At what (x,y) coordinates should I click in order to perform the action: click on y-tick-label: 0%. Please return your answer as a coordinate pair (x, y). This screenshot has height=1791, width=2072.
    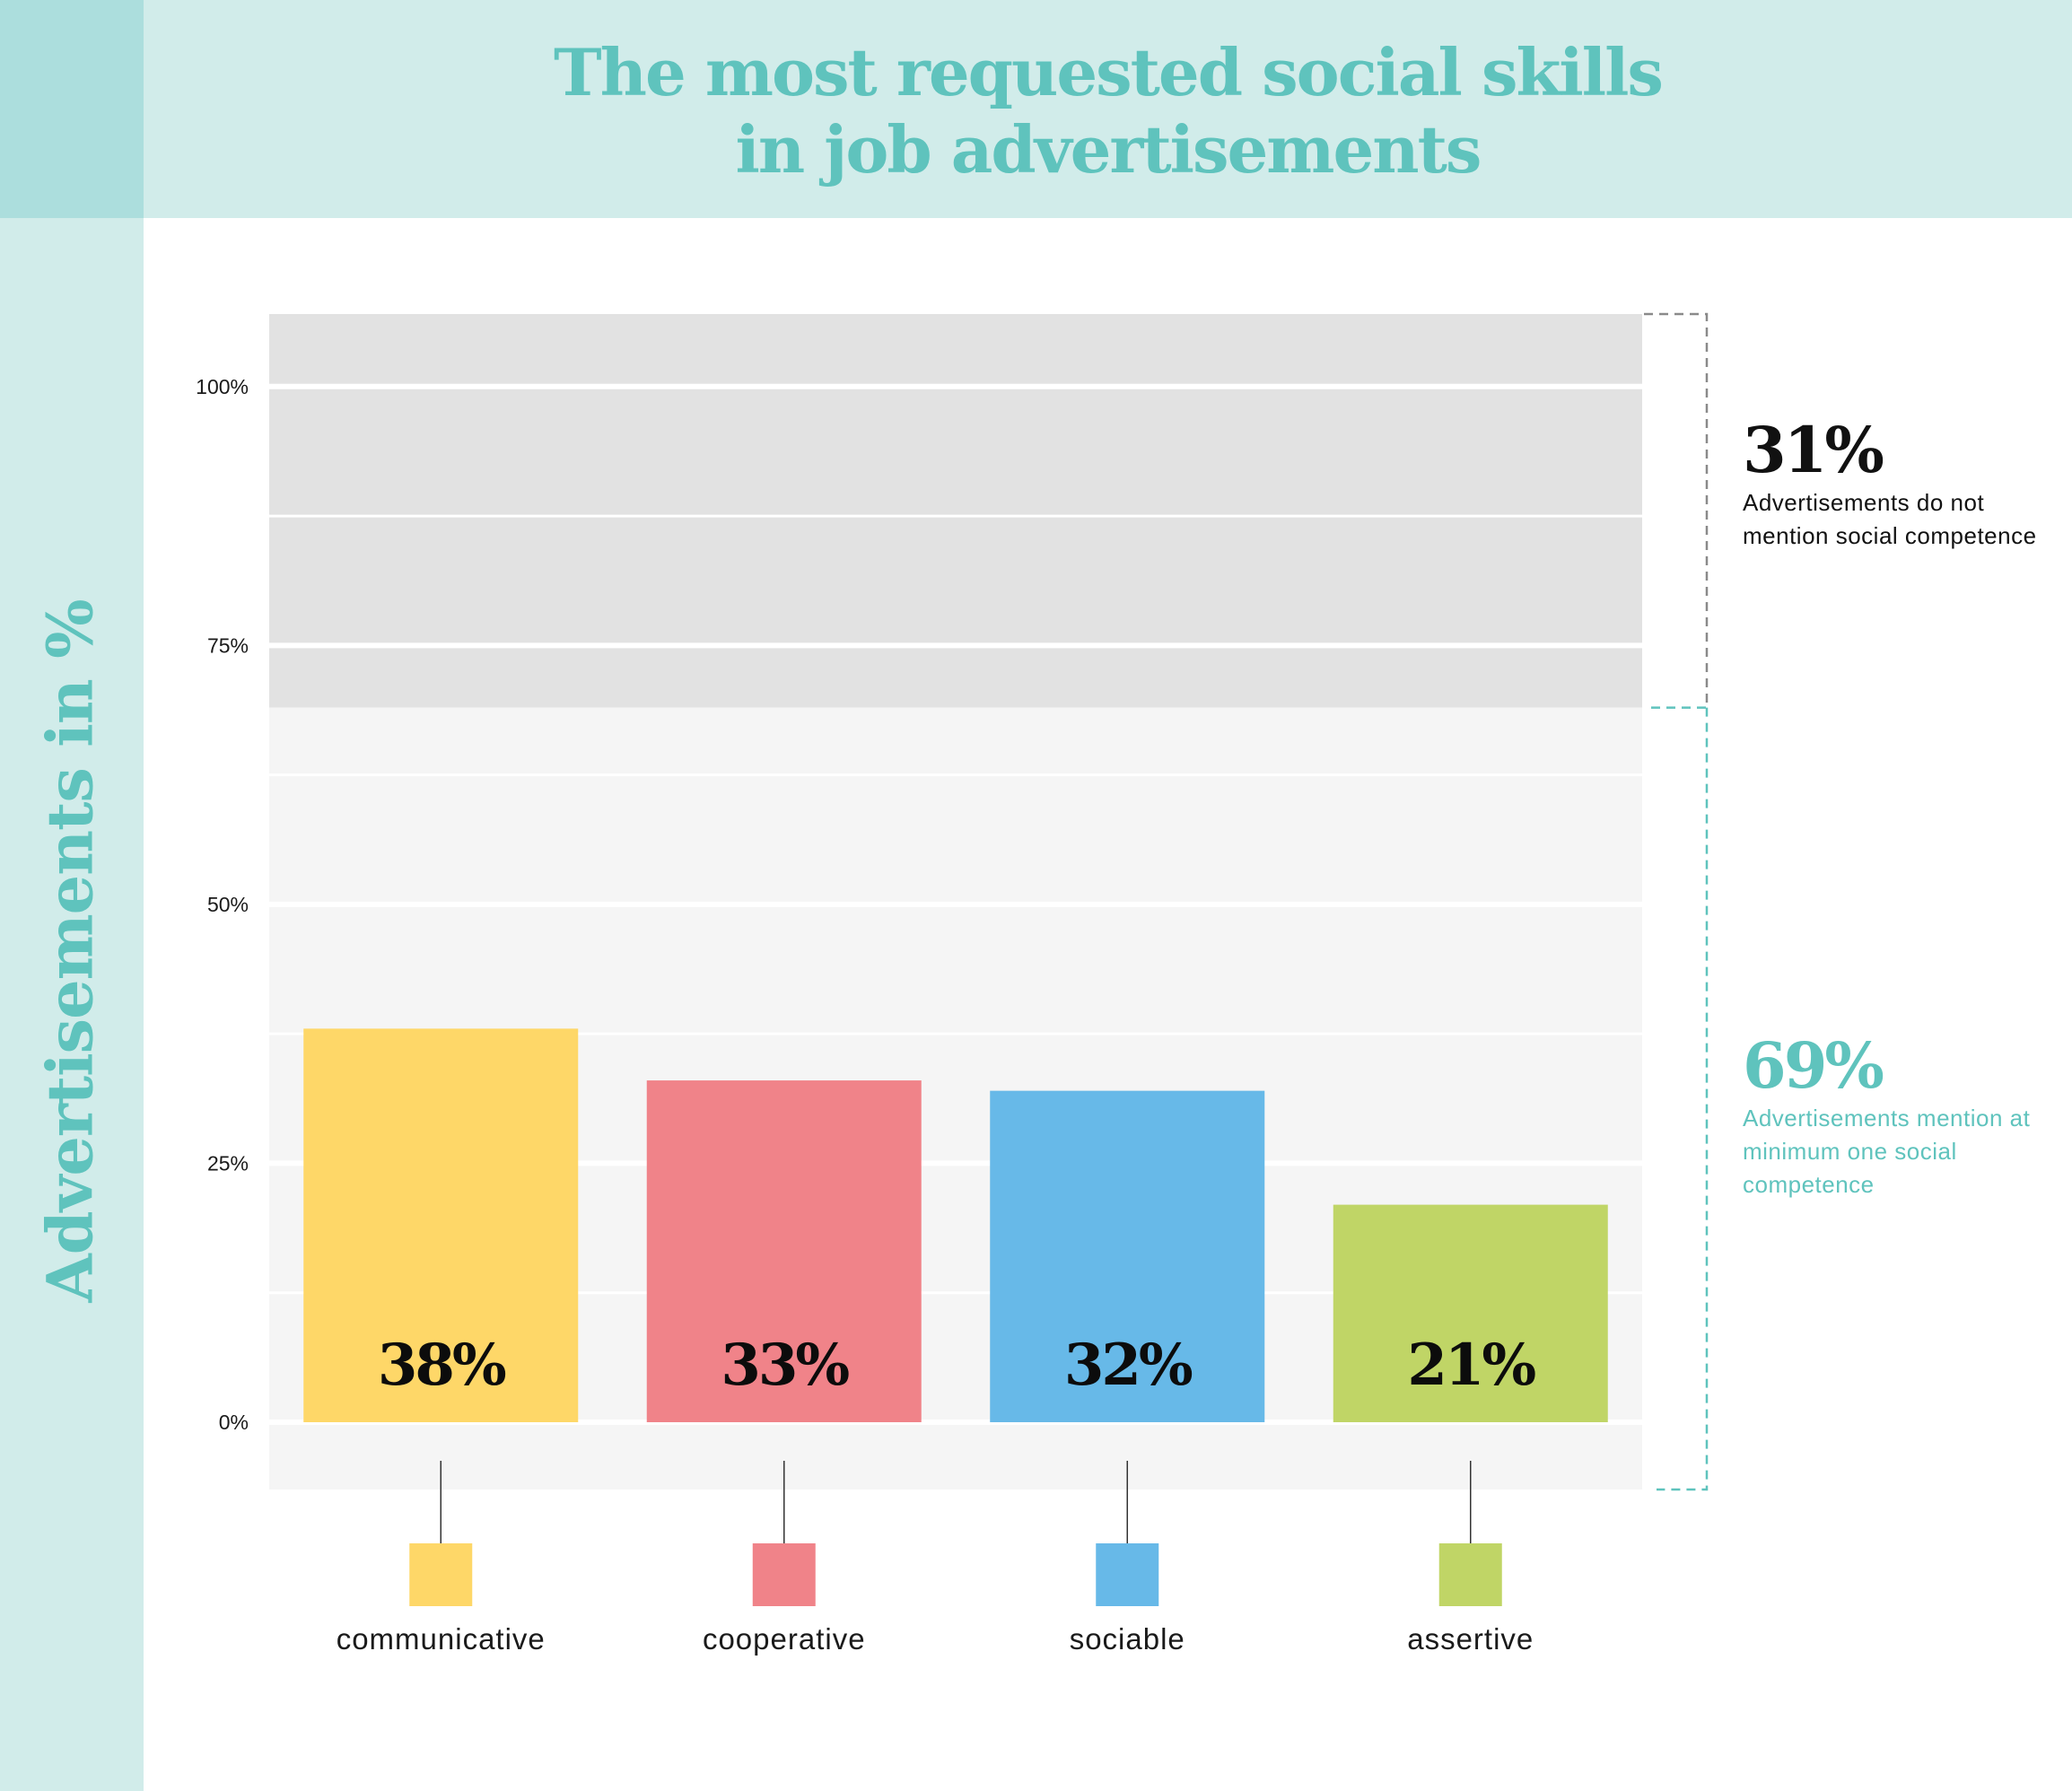
    Looking at the image, I should click on (234, 1422).